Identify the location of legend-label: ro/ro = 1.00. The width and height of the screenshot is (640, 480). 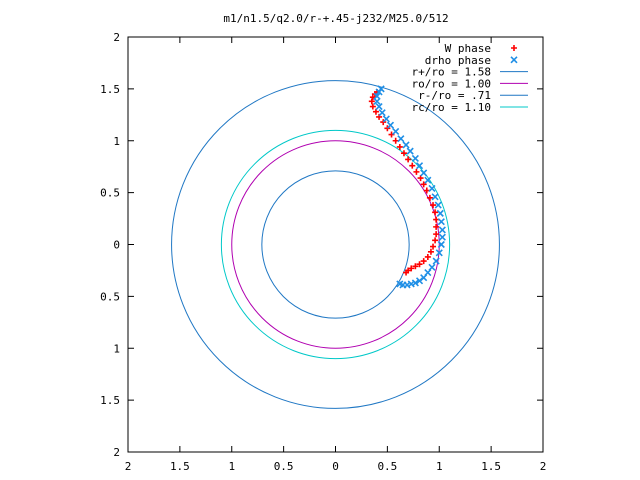
(451, 83).